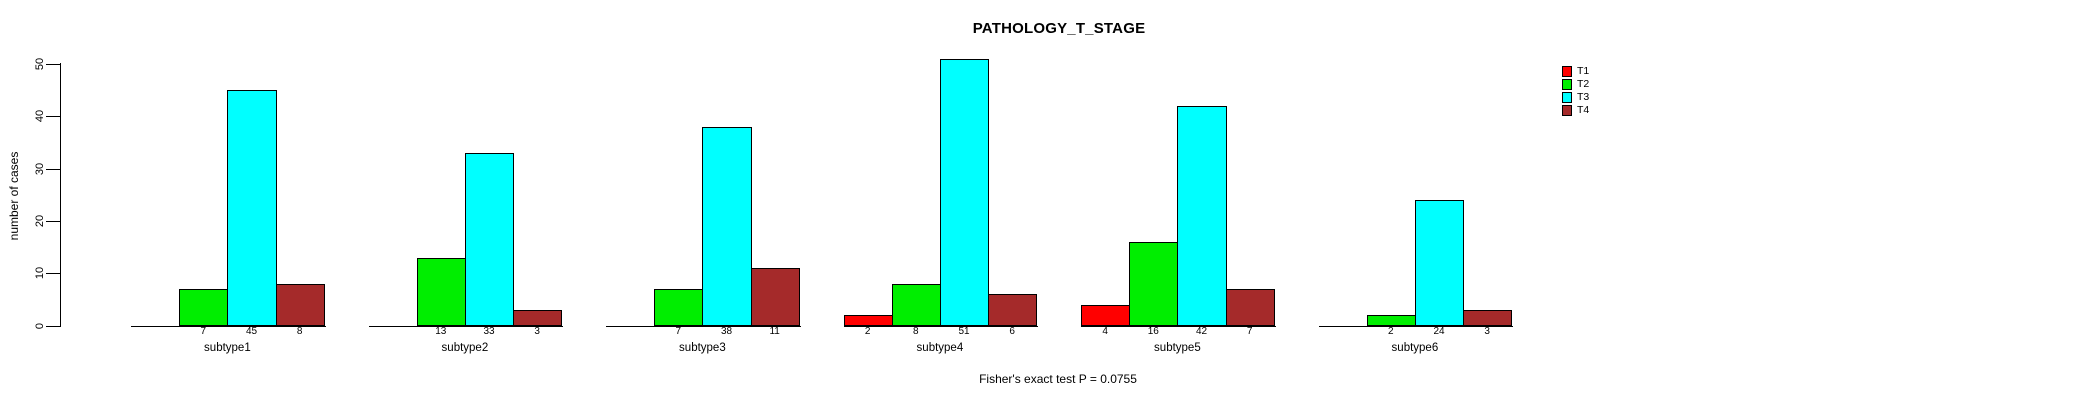  What do you see at coordinates (14, 196) in the screenshot?
I see `y-axis-label: number of cases` at bounding box center [14, 196].